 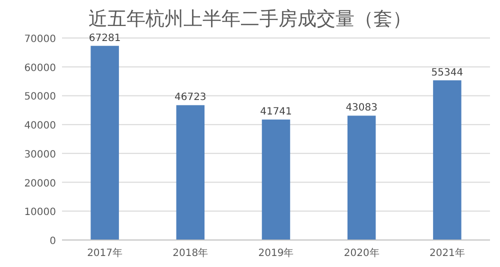 I want to click on x-tick-label: 2021年, so click(x=447, y=253).